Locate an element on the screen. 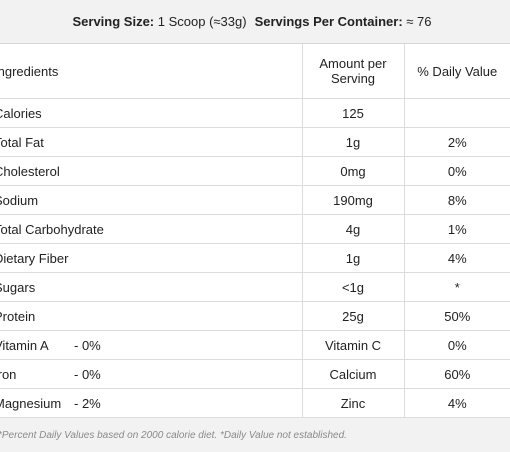 Image resolution: width=510 pixels, height=452 pixels. header-ingredients: Ingredients is located at coordinates (151, 71).